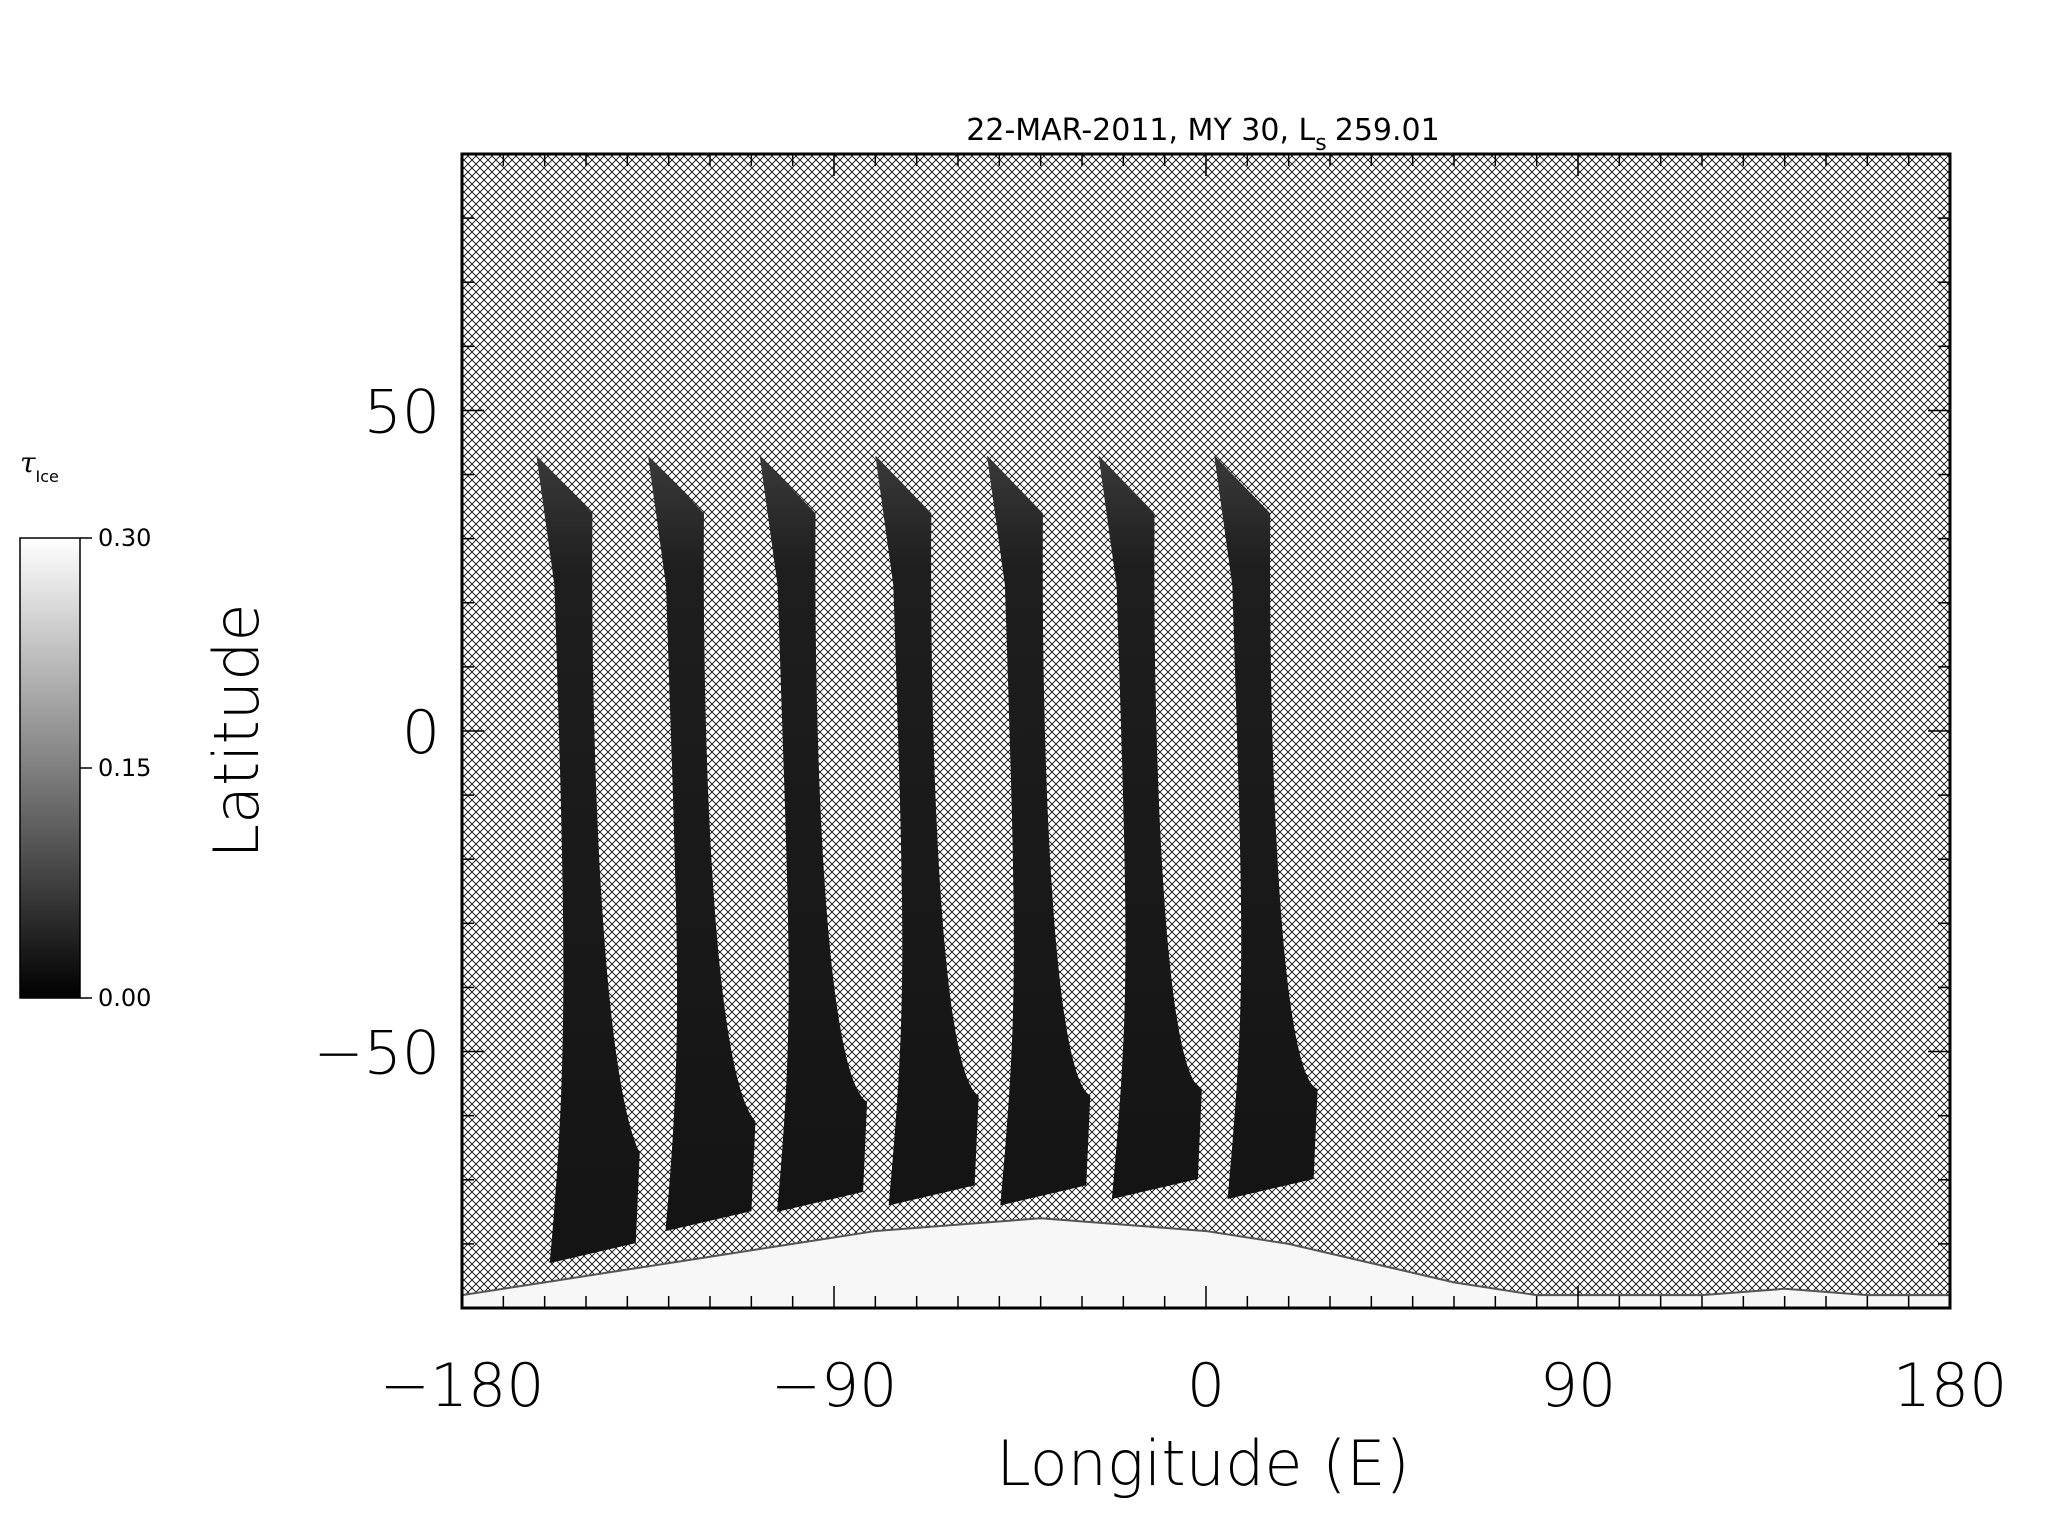 The height and width of the screenshot is (1536, 2048). What do you see at coordinates (421, 733) in the screenshot?
I see `y-tick-label: 0` at bounding box center [421, 733].